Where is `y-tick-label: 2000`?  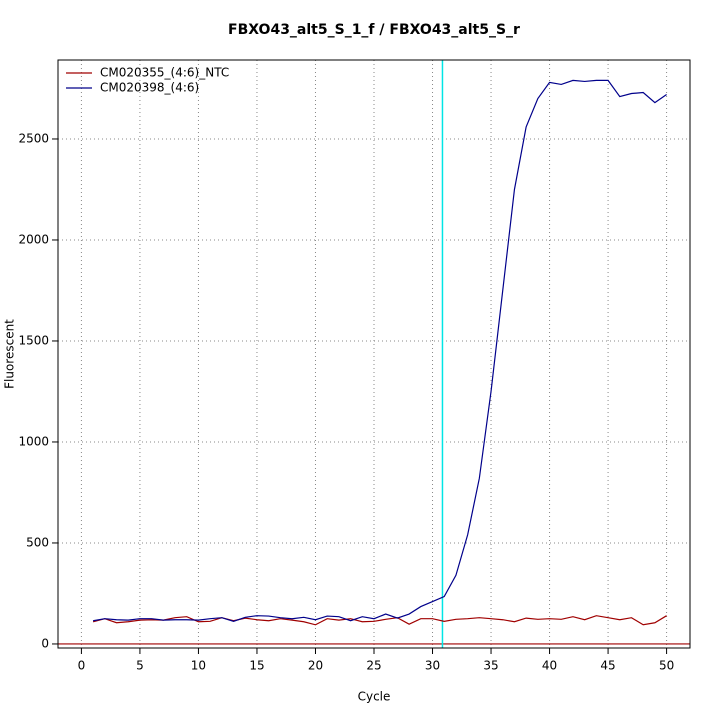
y-tick-label: 2000 is located at coordinates (33, 239).